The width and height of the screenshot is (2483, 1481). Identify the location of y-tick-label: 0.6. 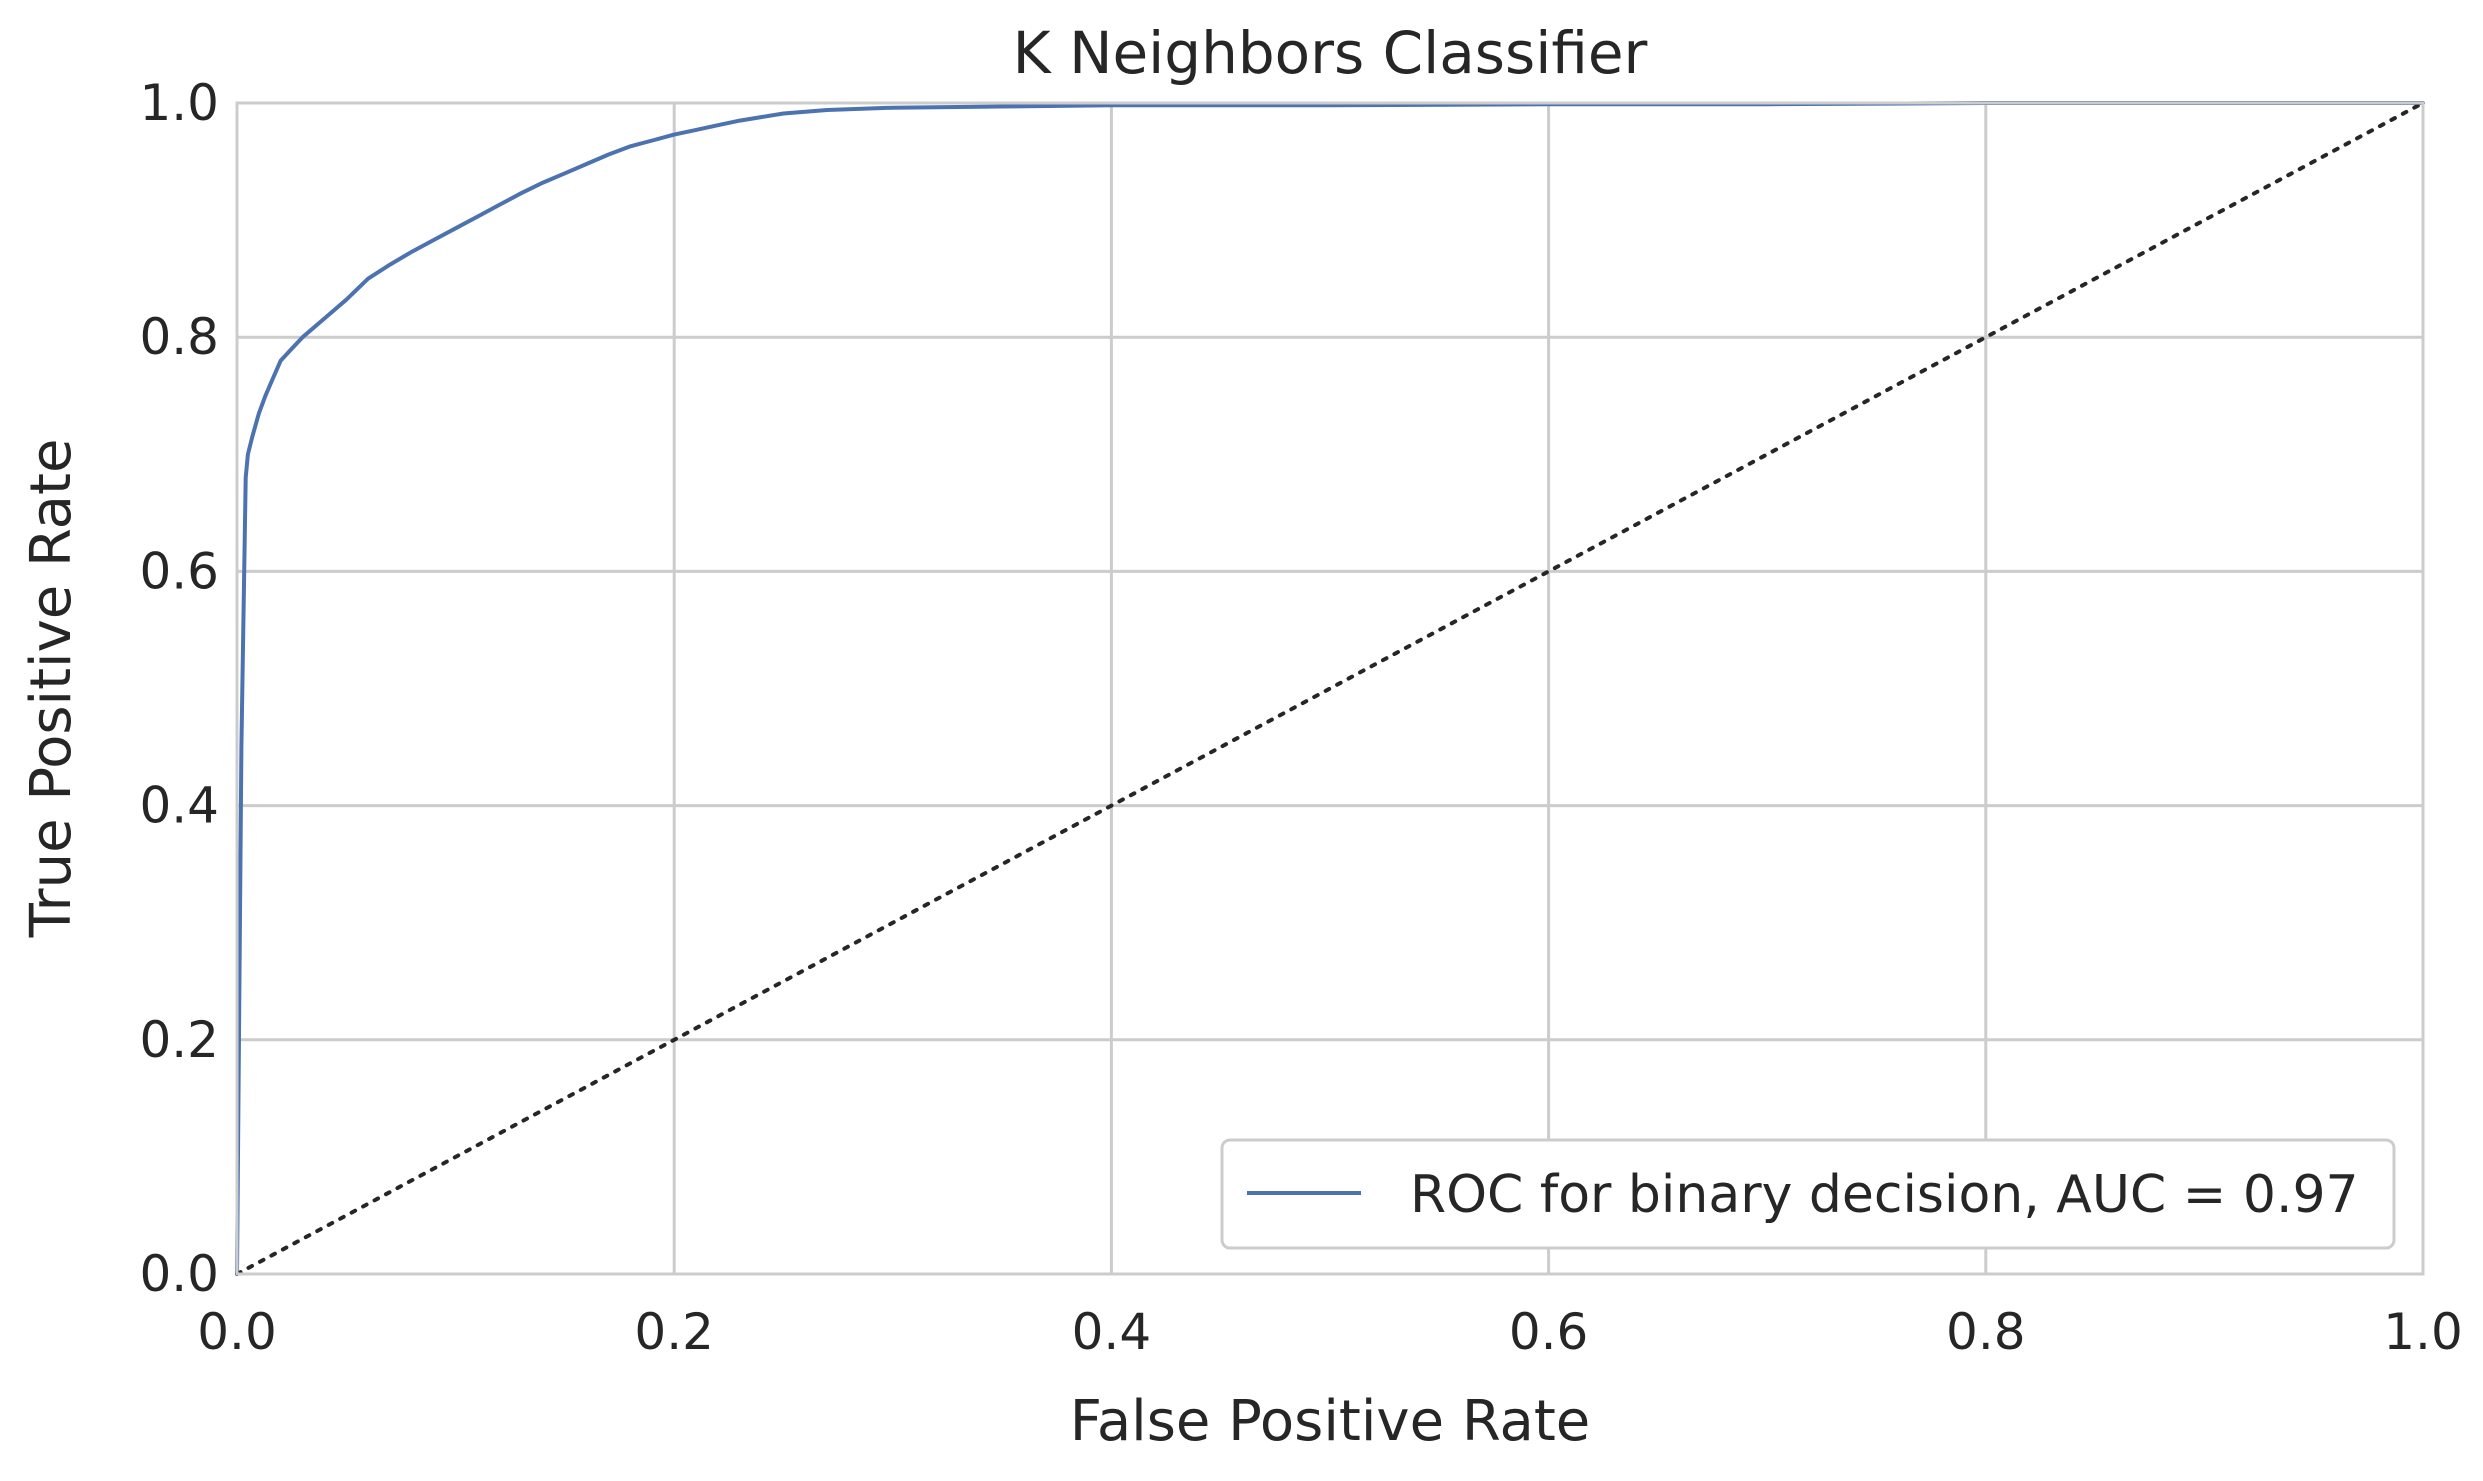
(179, 571).